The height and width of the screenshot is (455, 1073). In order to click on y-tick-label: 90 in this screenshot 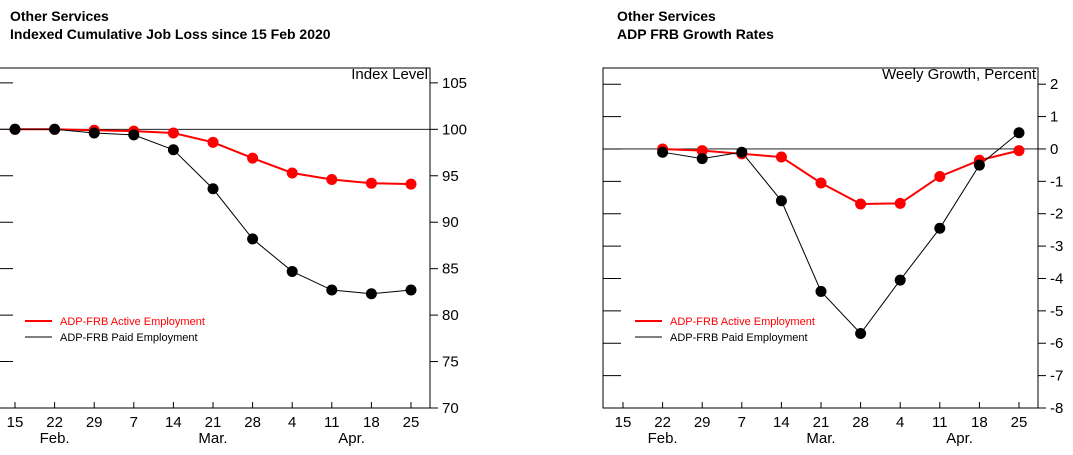, I will do `click(450, 222)`.